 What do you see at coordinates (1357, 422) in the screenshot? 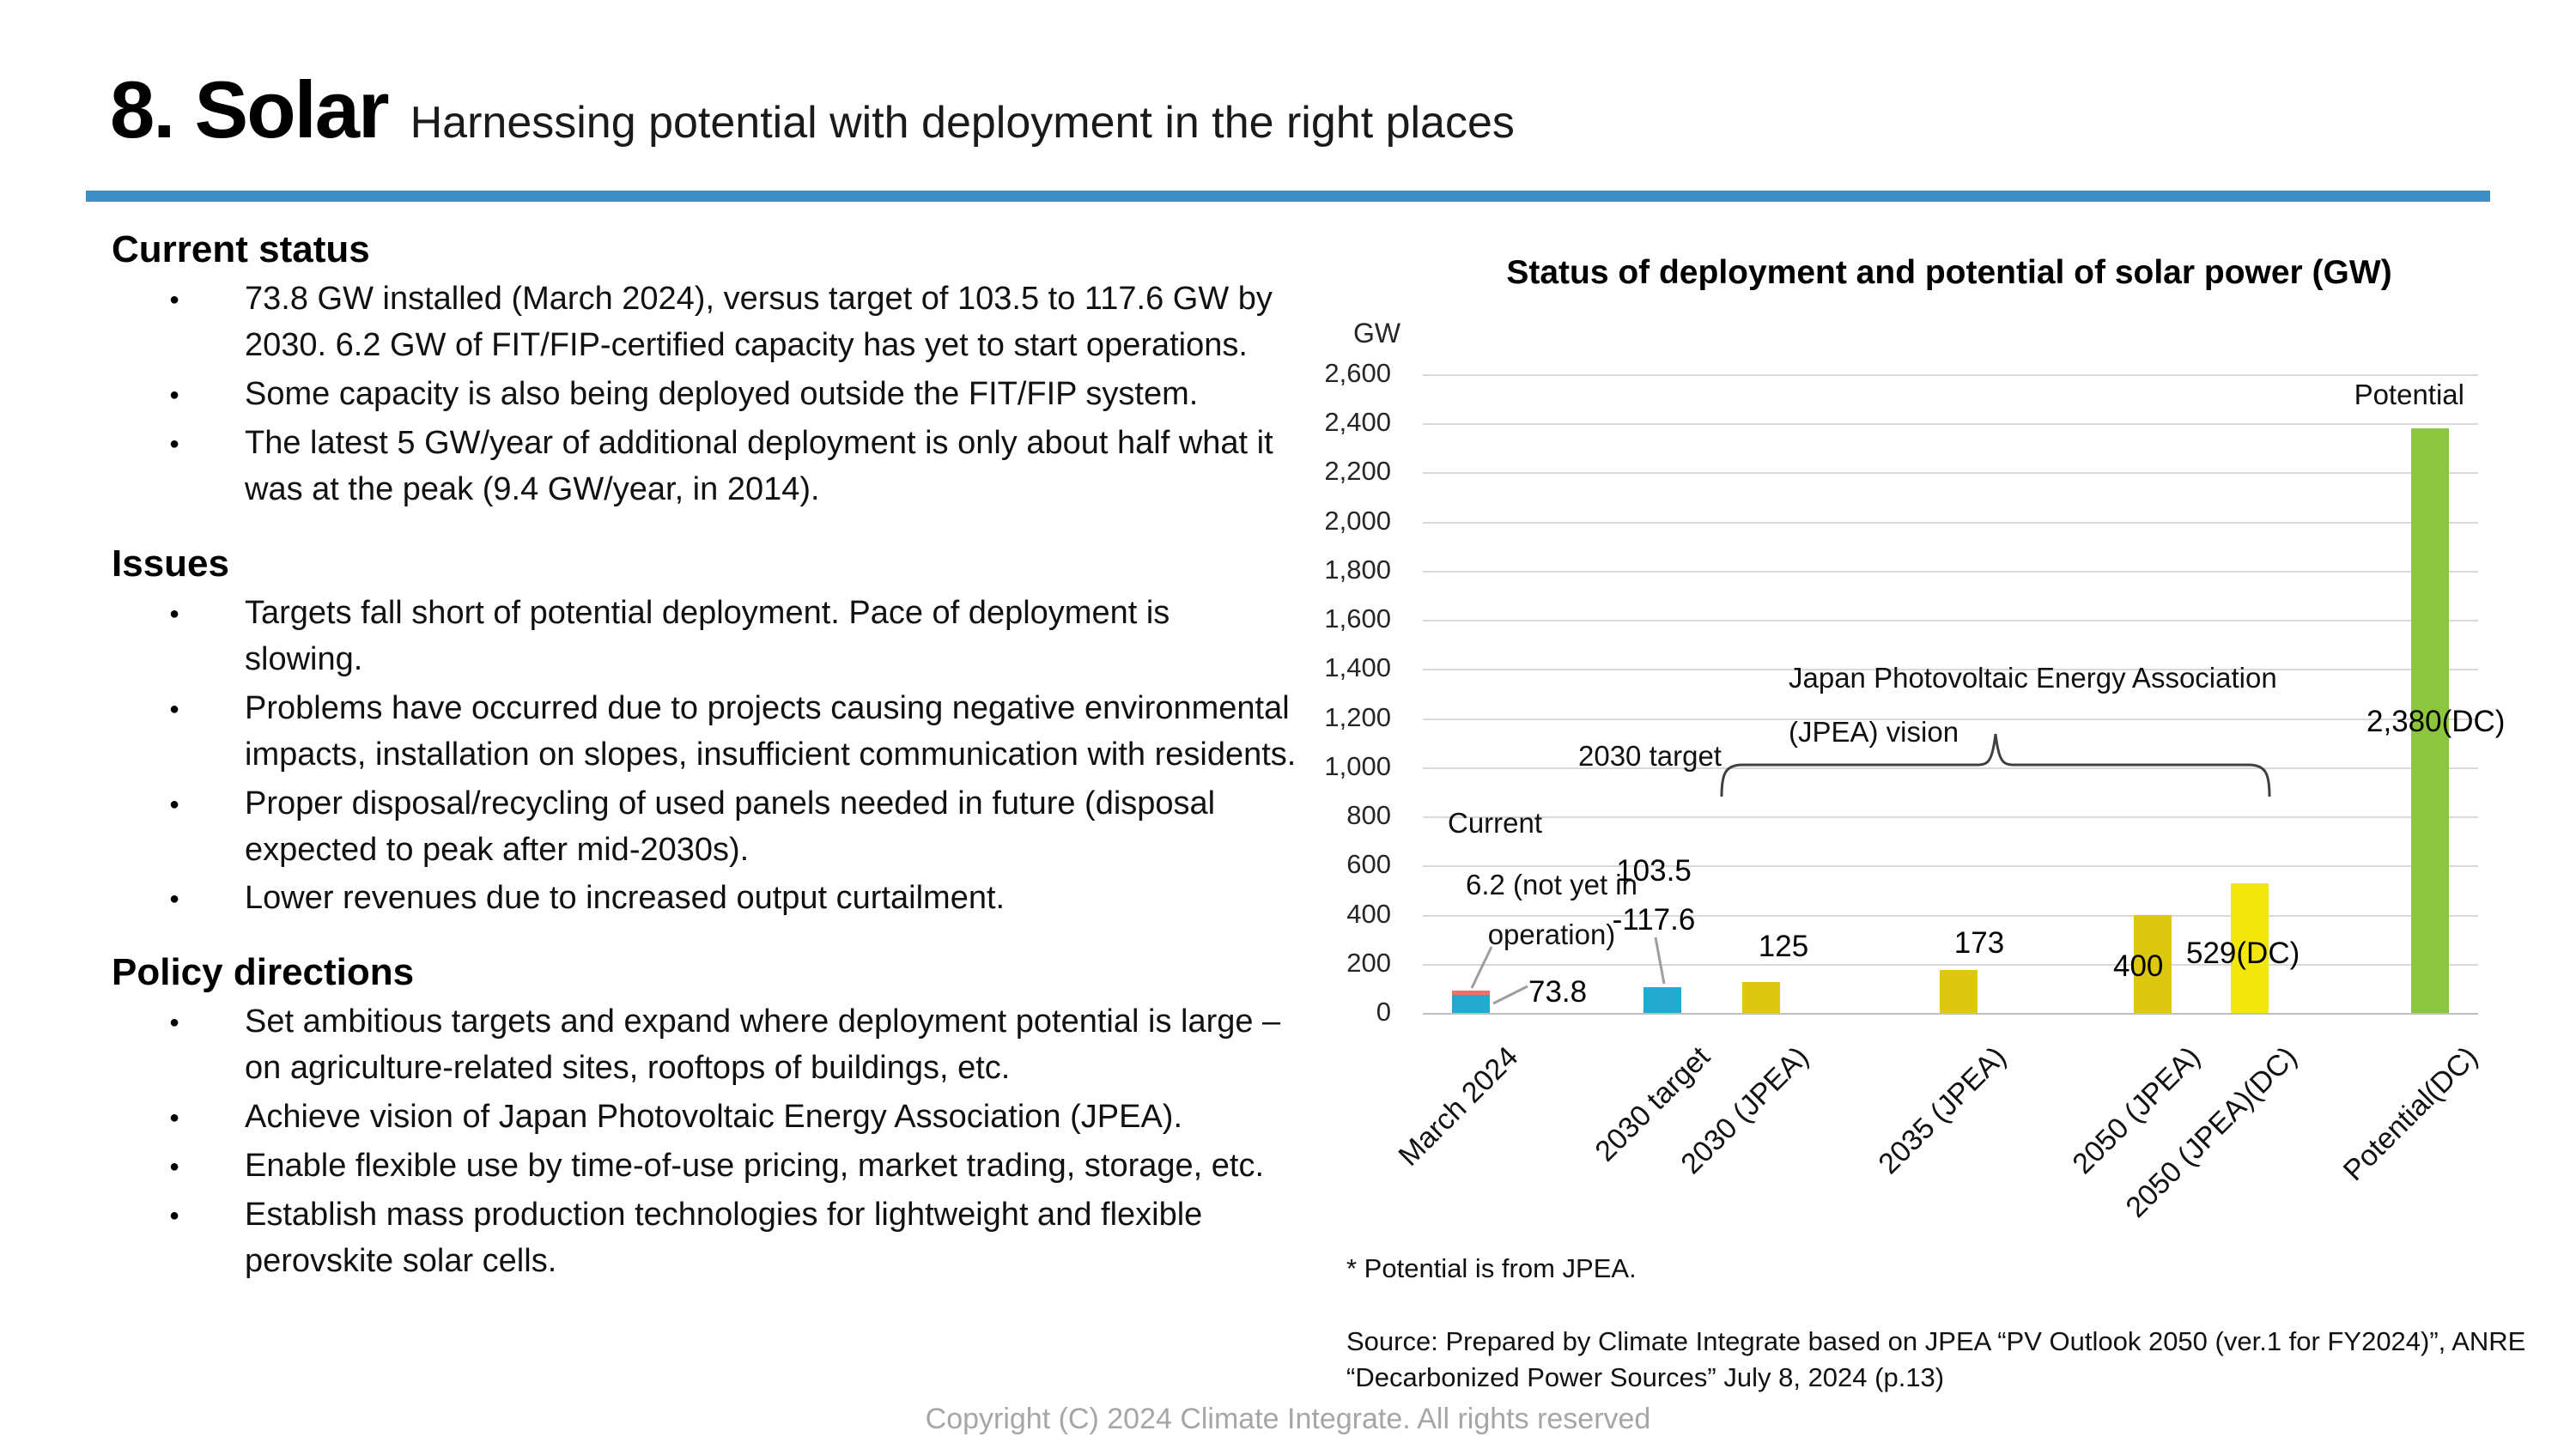
I see `y-tick-2400: 2,400` at bounding box center [1357, 422].